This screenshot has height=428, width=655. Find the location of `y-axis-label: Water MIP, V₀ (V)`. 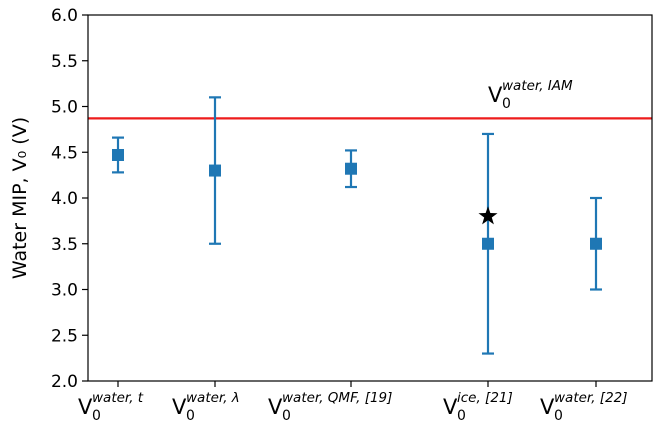

y-axis-label: Water MIP, V₀ (V) is located at coordinates (20, 198).